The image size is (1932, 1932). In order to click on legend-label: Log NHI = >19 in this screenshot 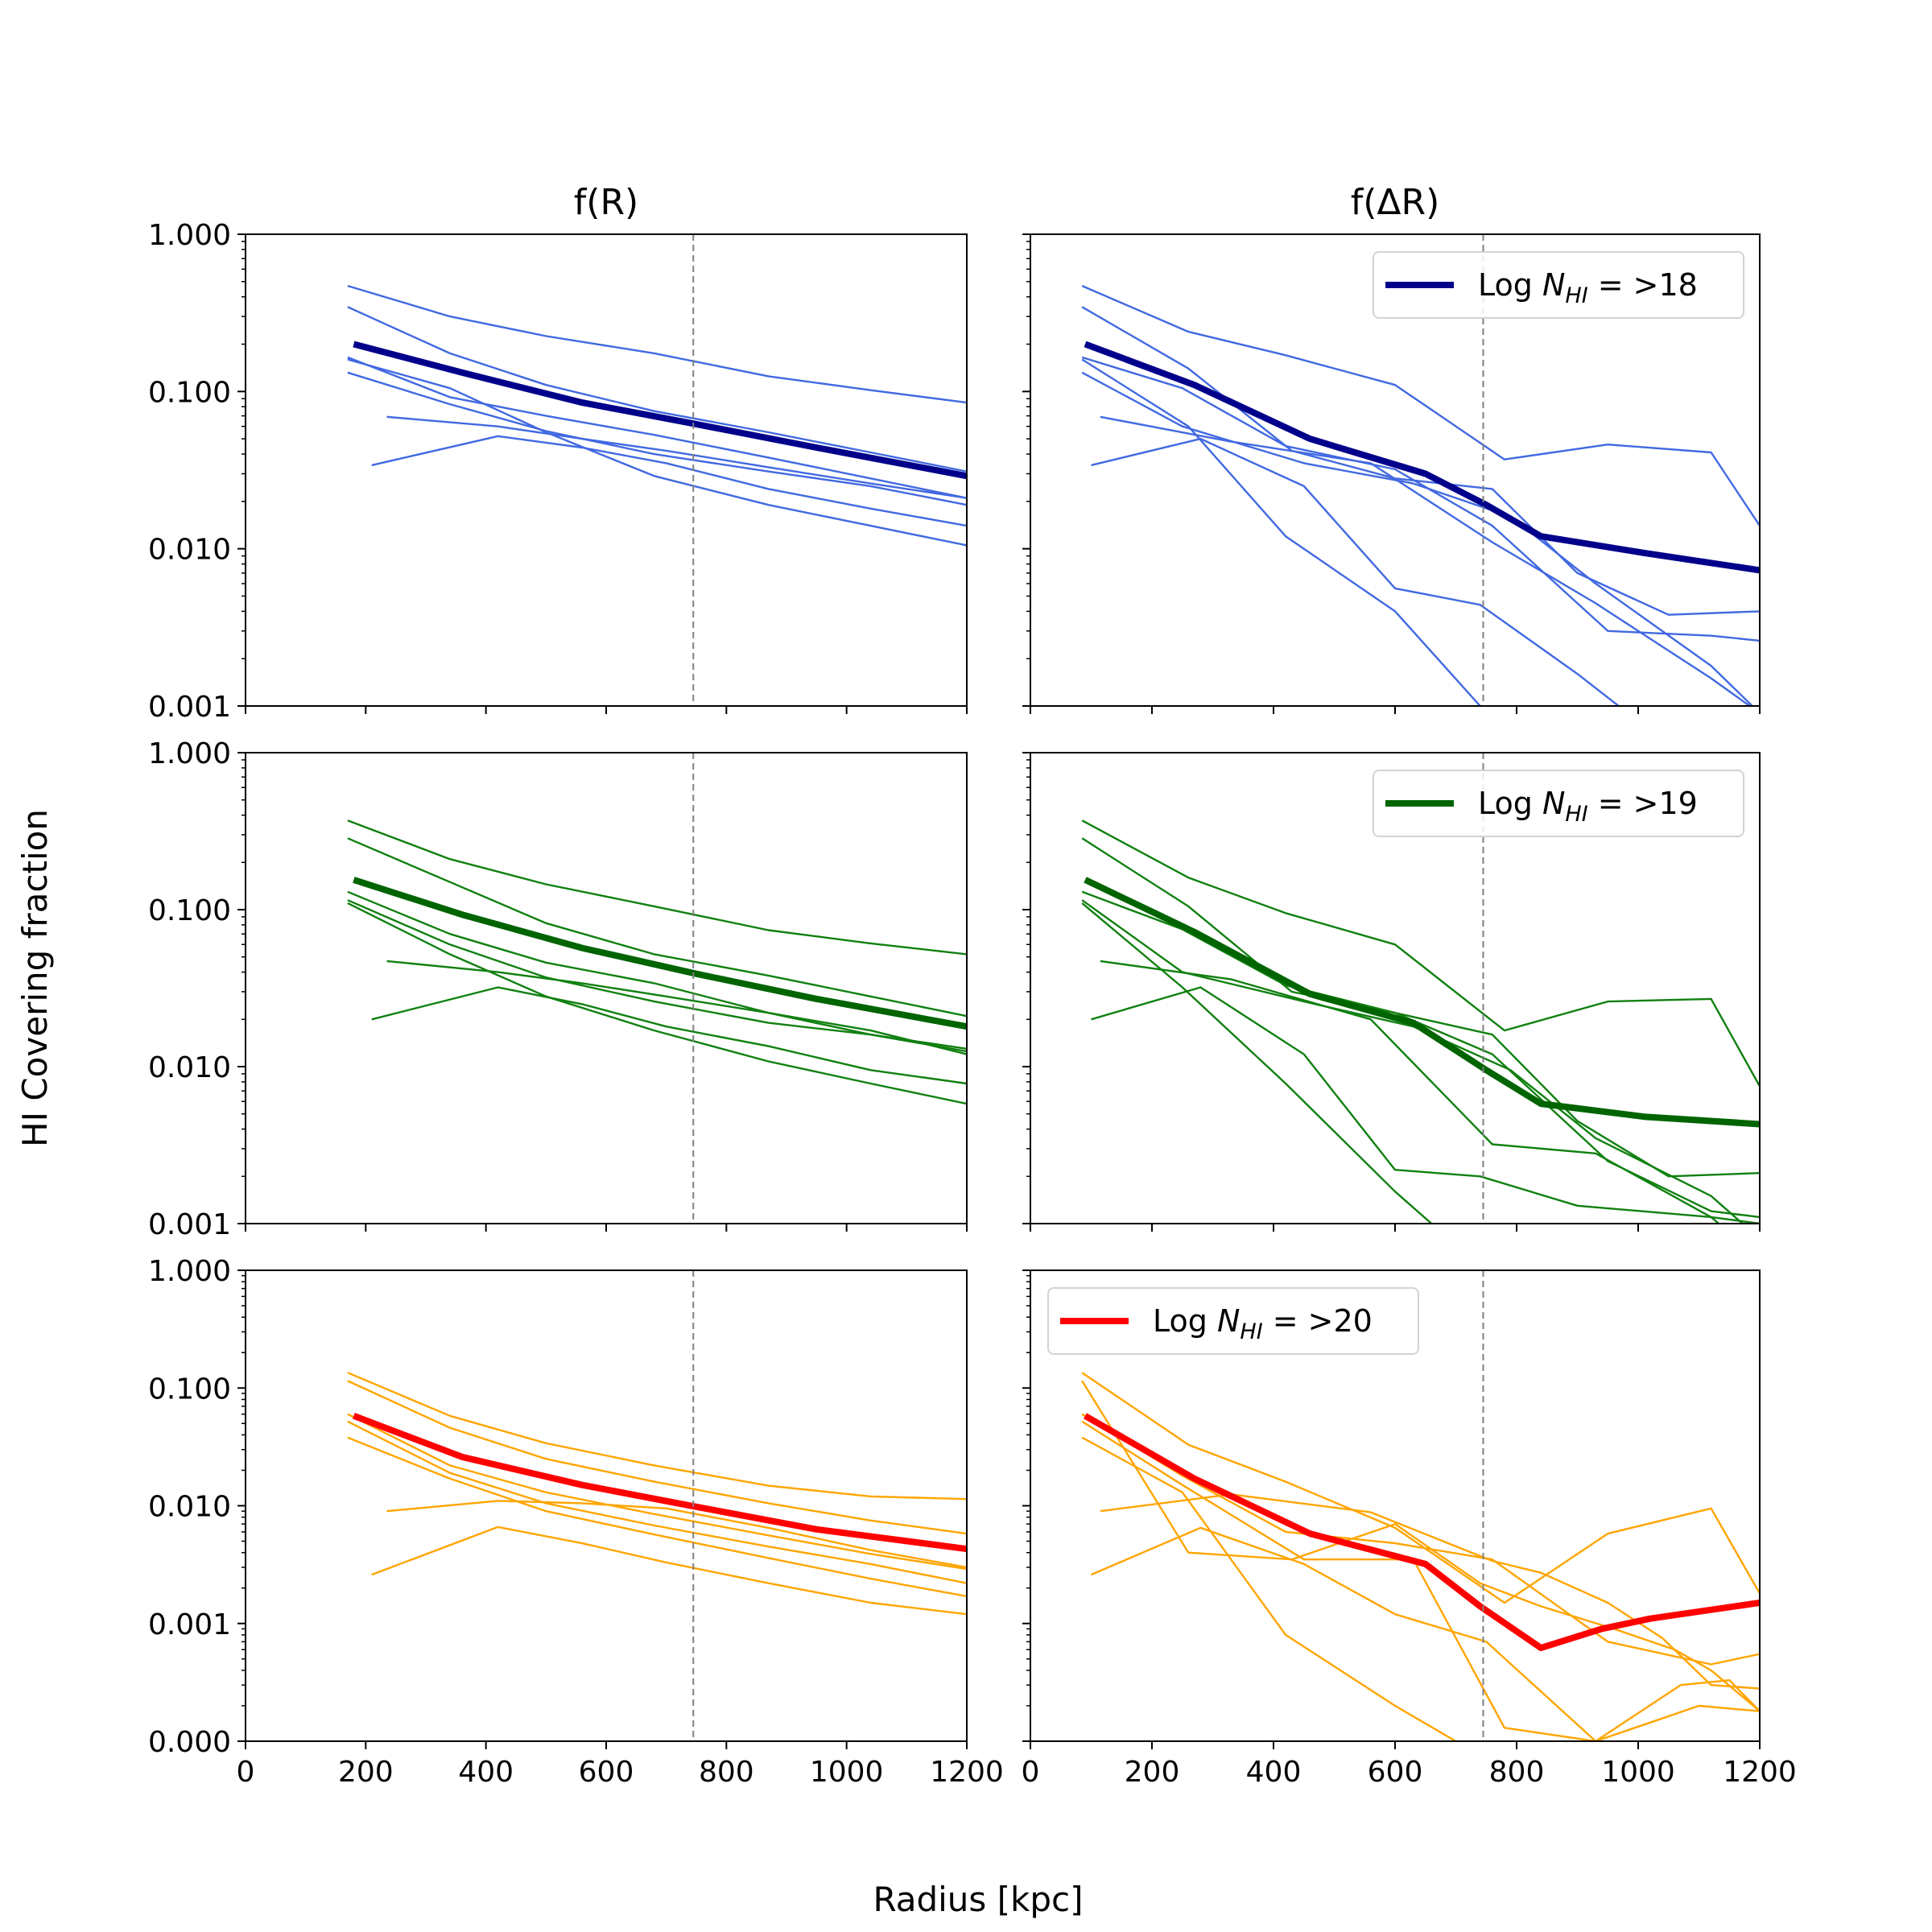, I will do `click(1588, 806)`.